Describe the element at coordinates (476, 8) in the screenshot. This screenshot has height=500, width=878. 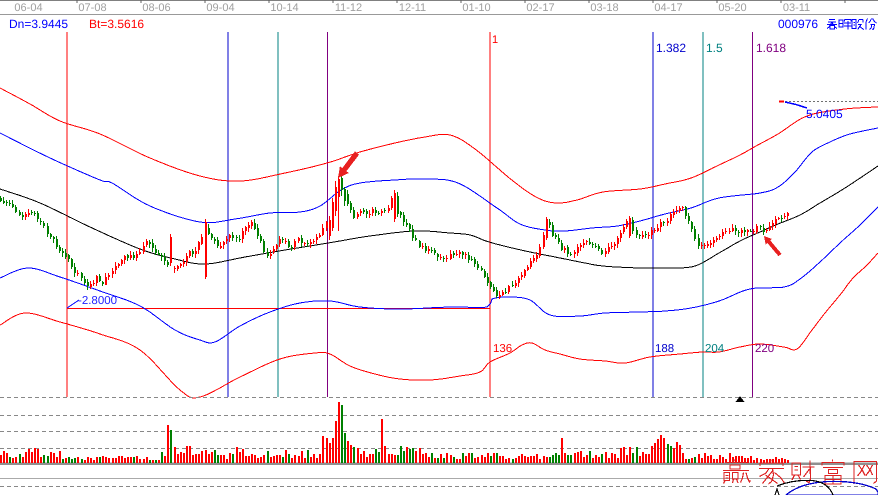
I see `svg-text: 01-10` at that location.